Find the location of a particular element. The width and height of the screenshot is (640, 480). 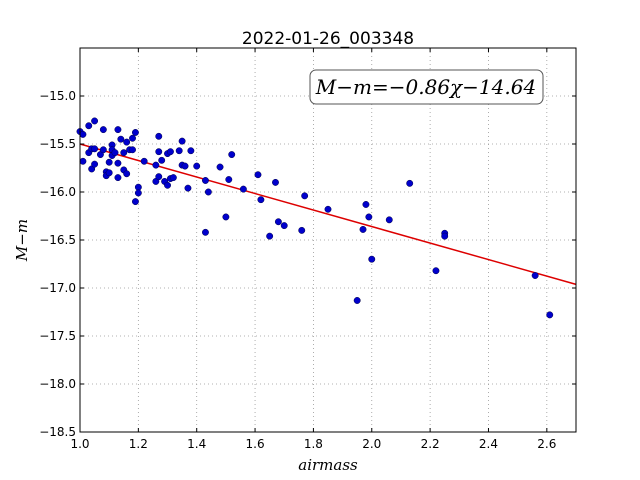

x-tick-label: 1.4 is located at coordinates (196, 444).